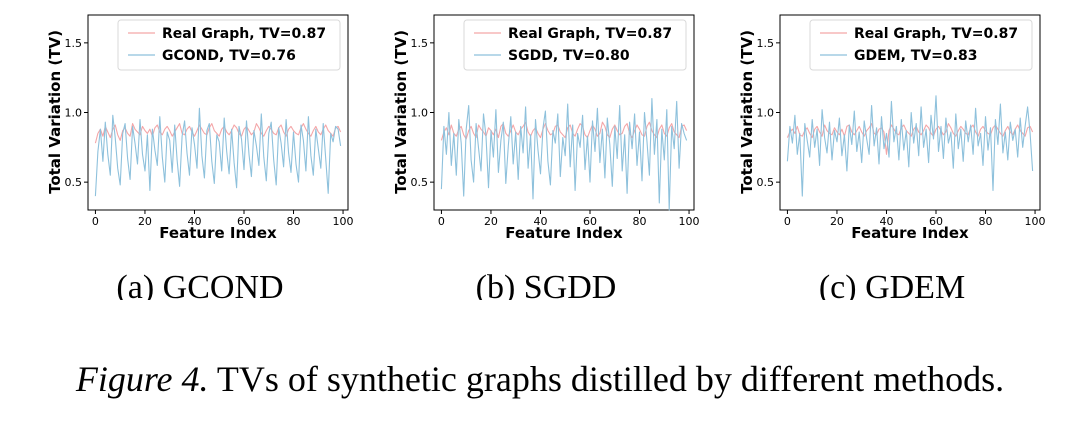  Describe the element at coordinates (546, 284) in the screenshot. I see `subcaption: (b) SGDD` at that location.